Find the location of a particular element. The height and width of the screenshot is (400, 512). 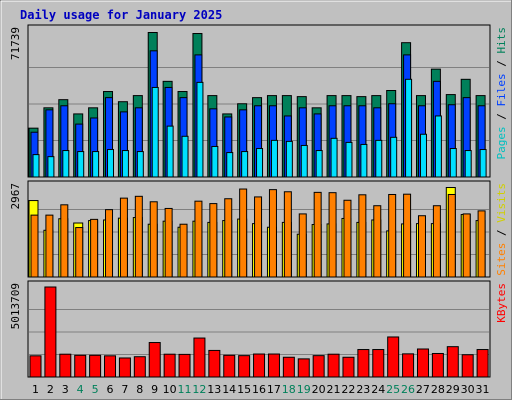

day-label-23: 23 is located at coordinates (363, 389).